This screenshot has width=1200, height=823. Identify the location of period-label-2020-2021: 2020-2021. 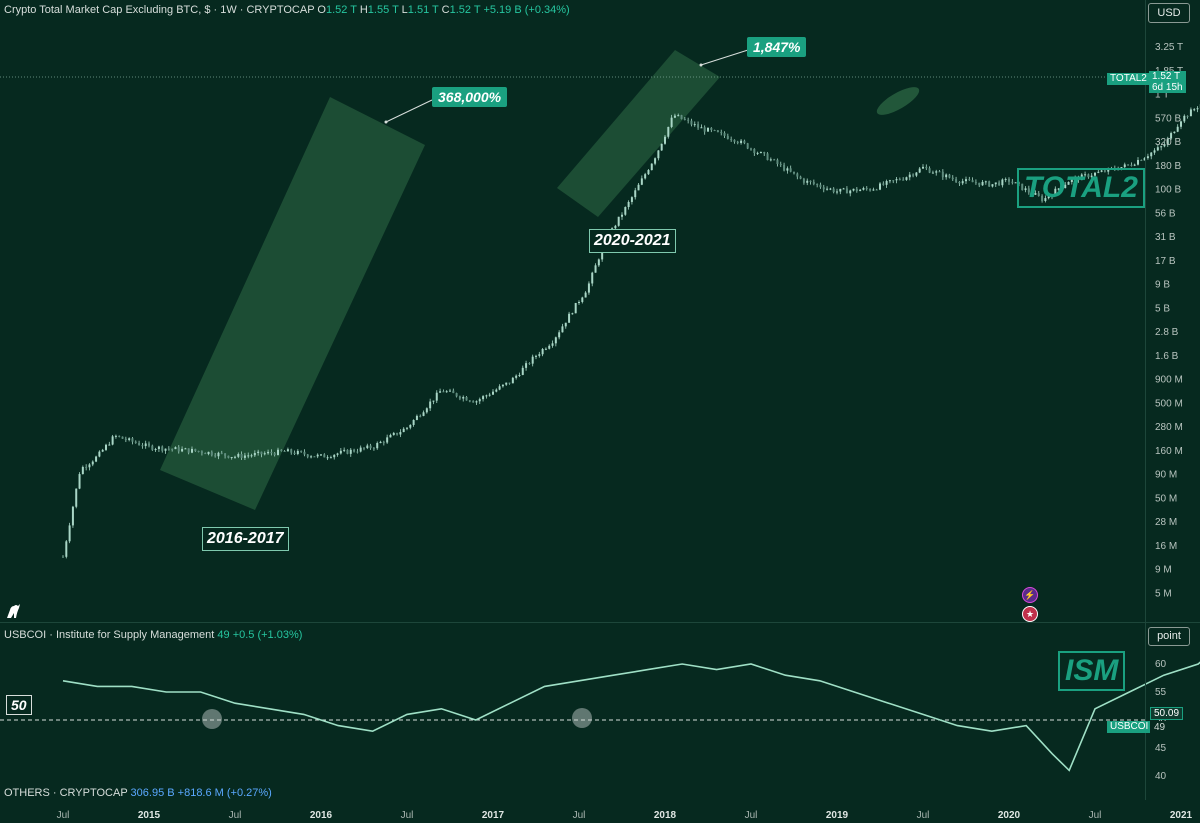
(632, 241).